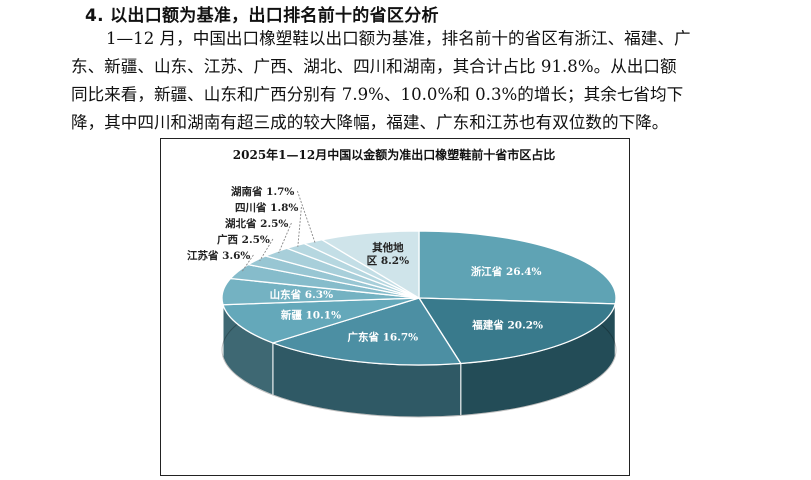 The height and width of the screenshot is (480, 811). What do you see at coordinates (398, 38) in the screenshot?
I see `paragraph-line: 1—12 月，中国出口橡塑鞋以出口额为基准，排名前十的省区有浙江、福建、广` at bounding box center [398, 38].